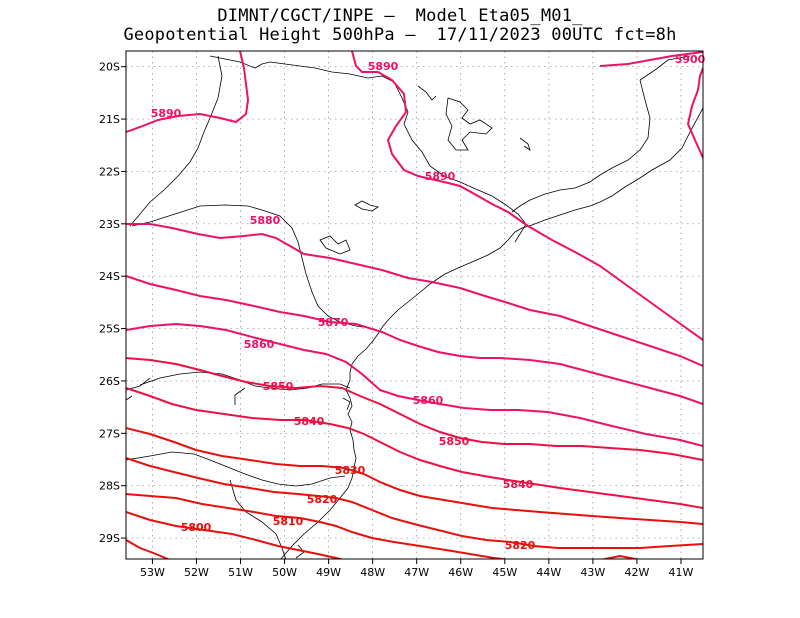 This screenshot has width=800, height=618. Describe the element at coordinates (236, 469) in the screenshot. I see `state-border-sc-rs` at that location.